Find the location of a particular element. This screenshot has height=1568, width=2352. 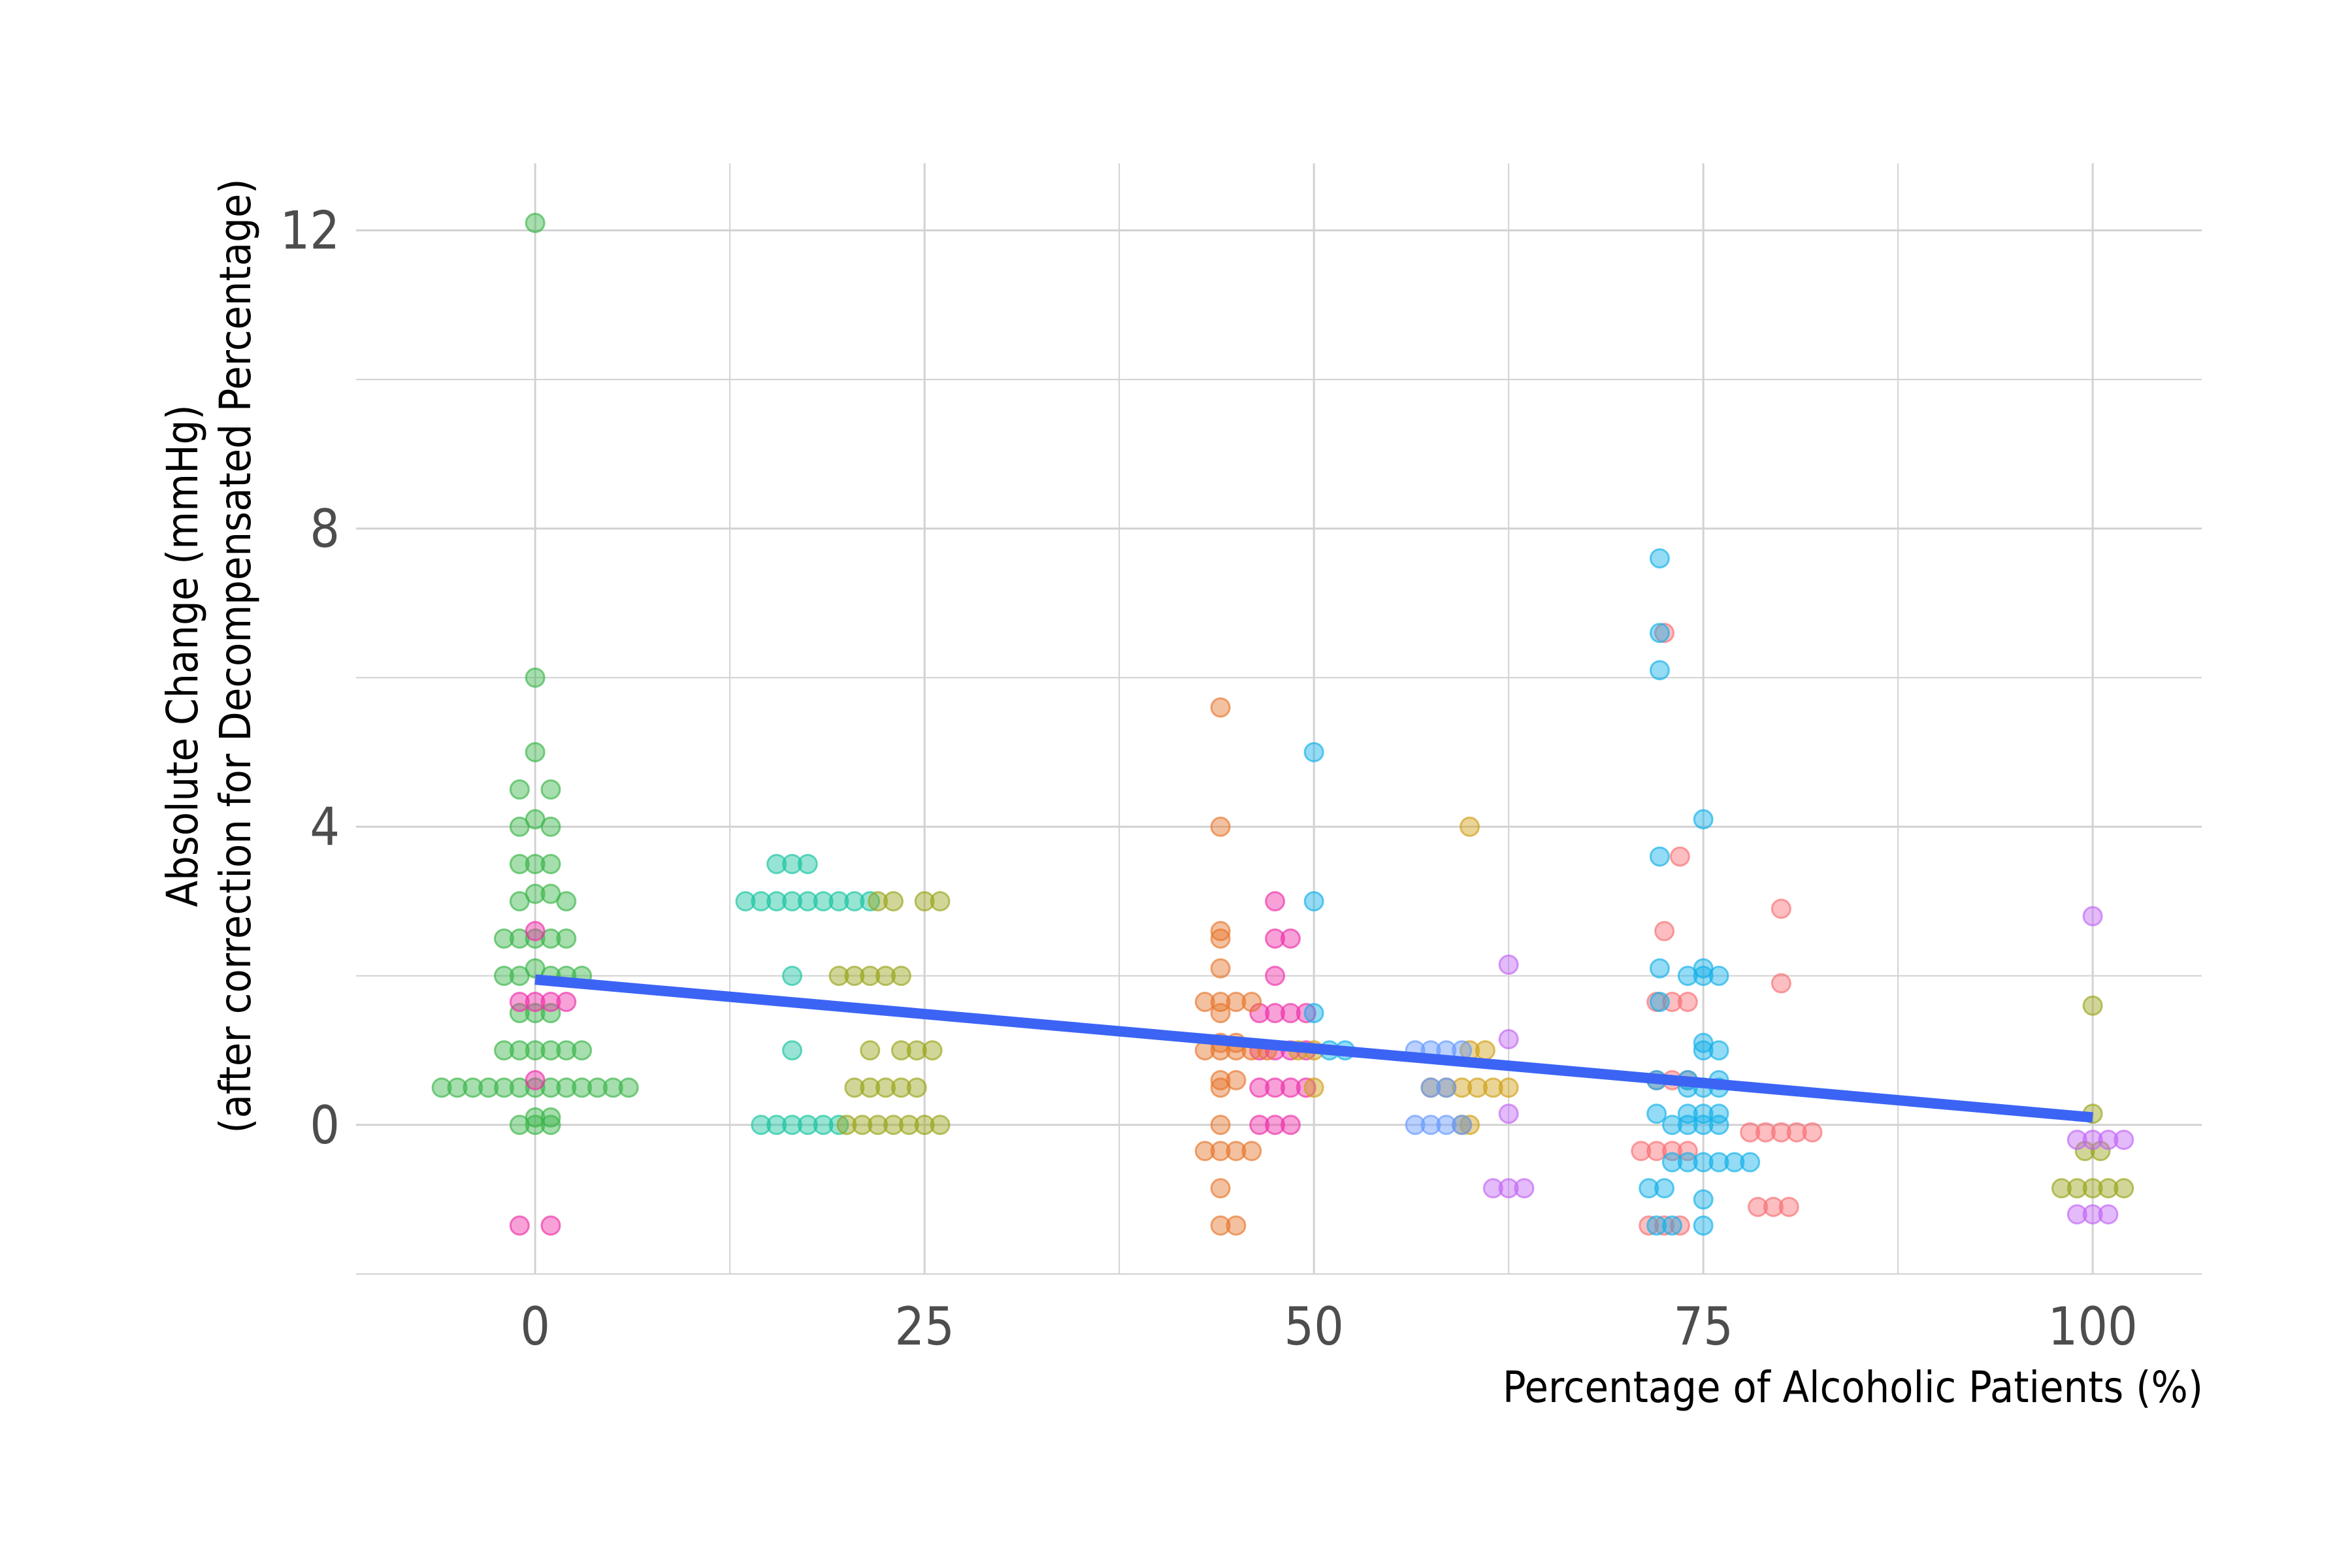

trend-line-group is located at coordinates (1313, 1048).